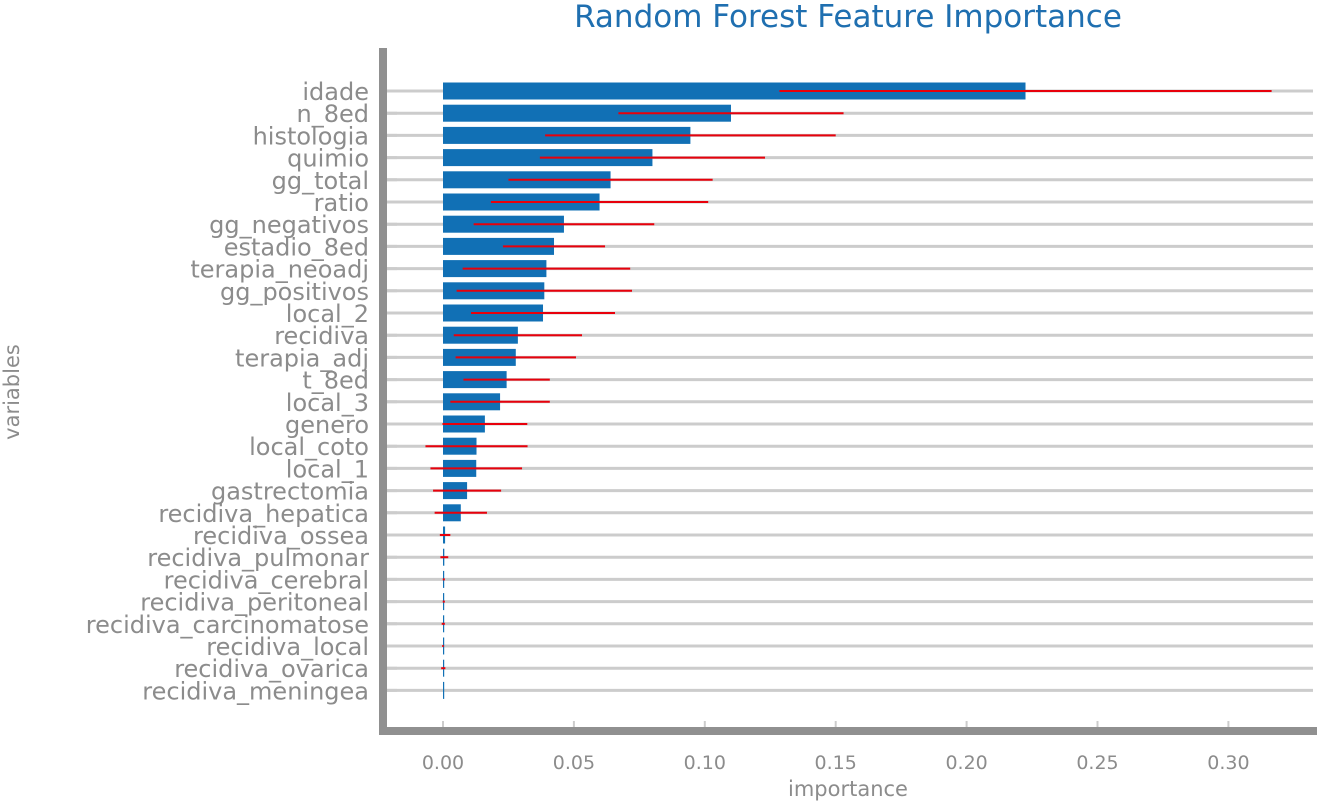 This screenshot has height=802, width=1318. Describe the element at coordinates (1097, 763) in the screenshot. I see `x-tick-label: 0.25` at that location.